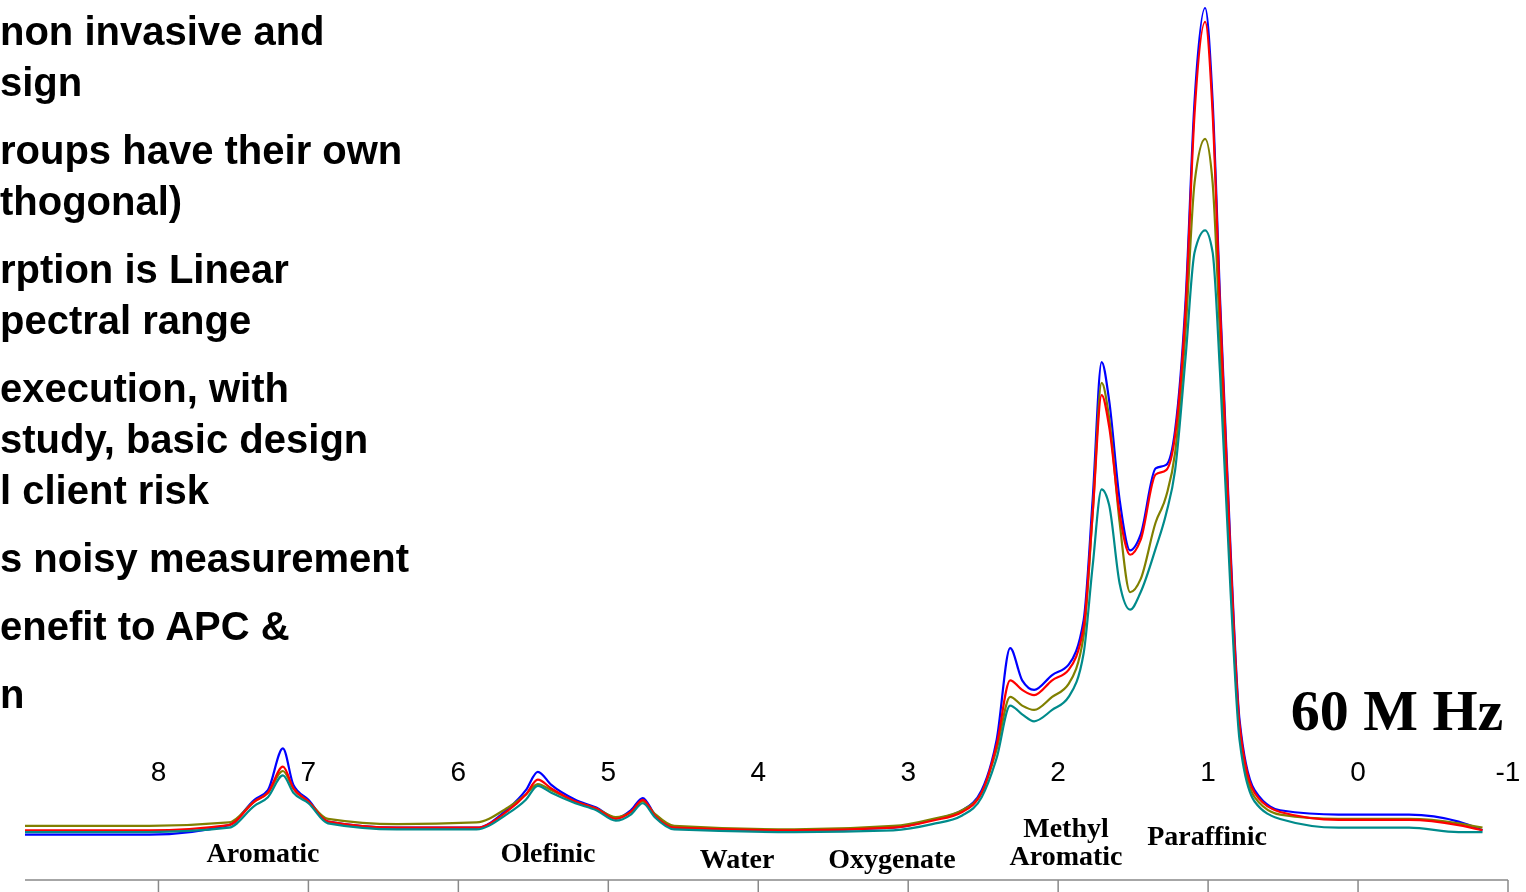 This screenshot has height=892, width=1526. Describe the element at coordinates (201, 175) in the screenshot. I see `annotation: roups have their own thogonal)` at that location.